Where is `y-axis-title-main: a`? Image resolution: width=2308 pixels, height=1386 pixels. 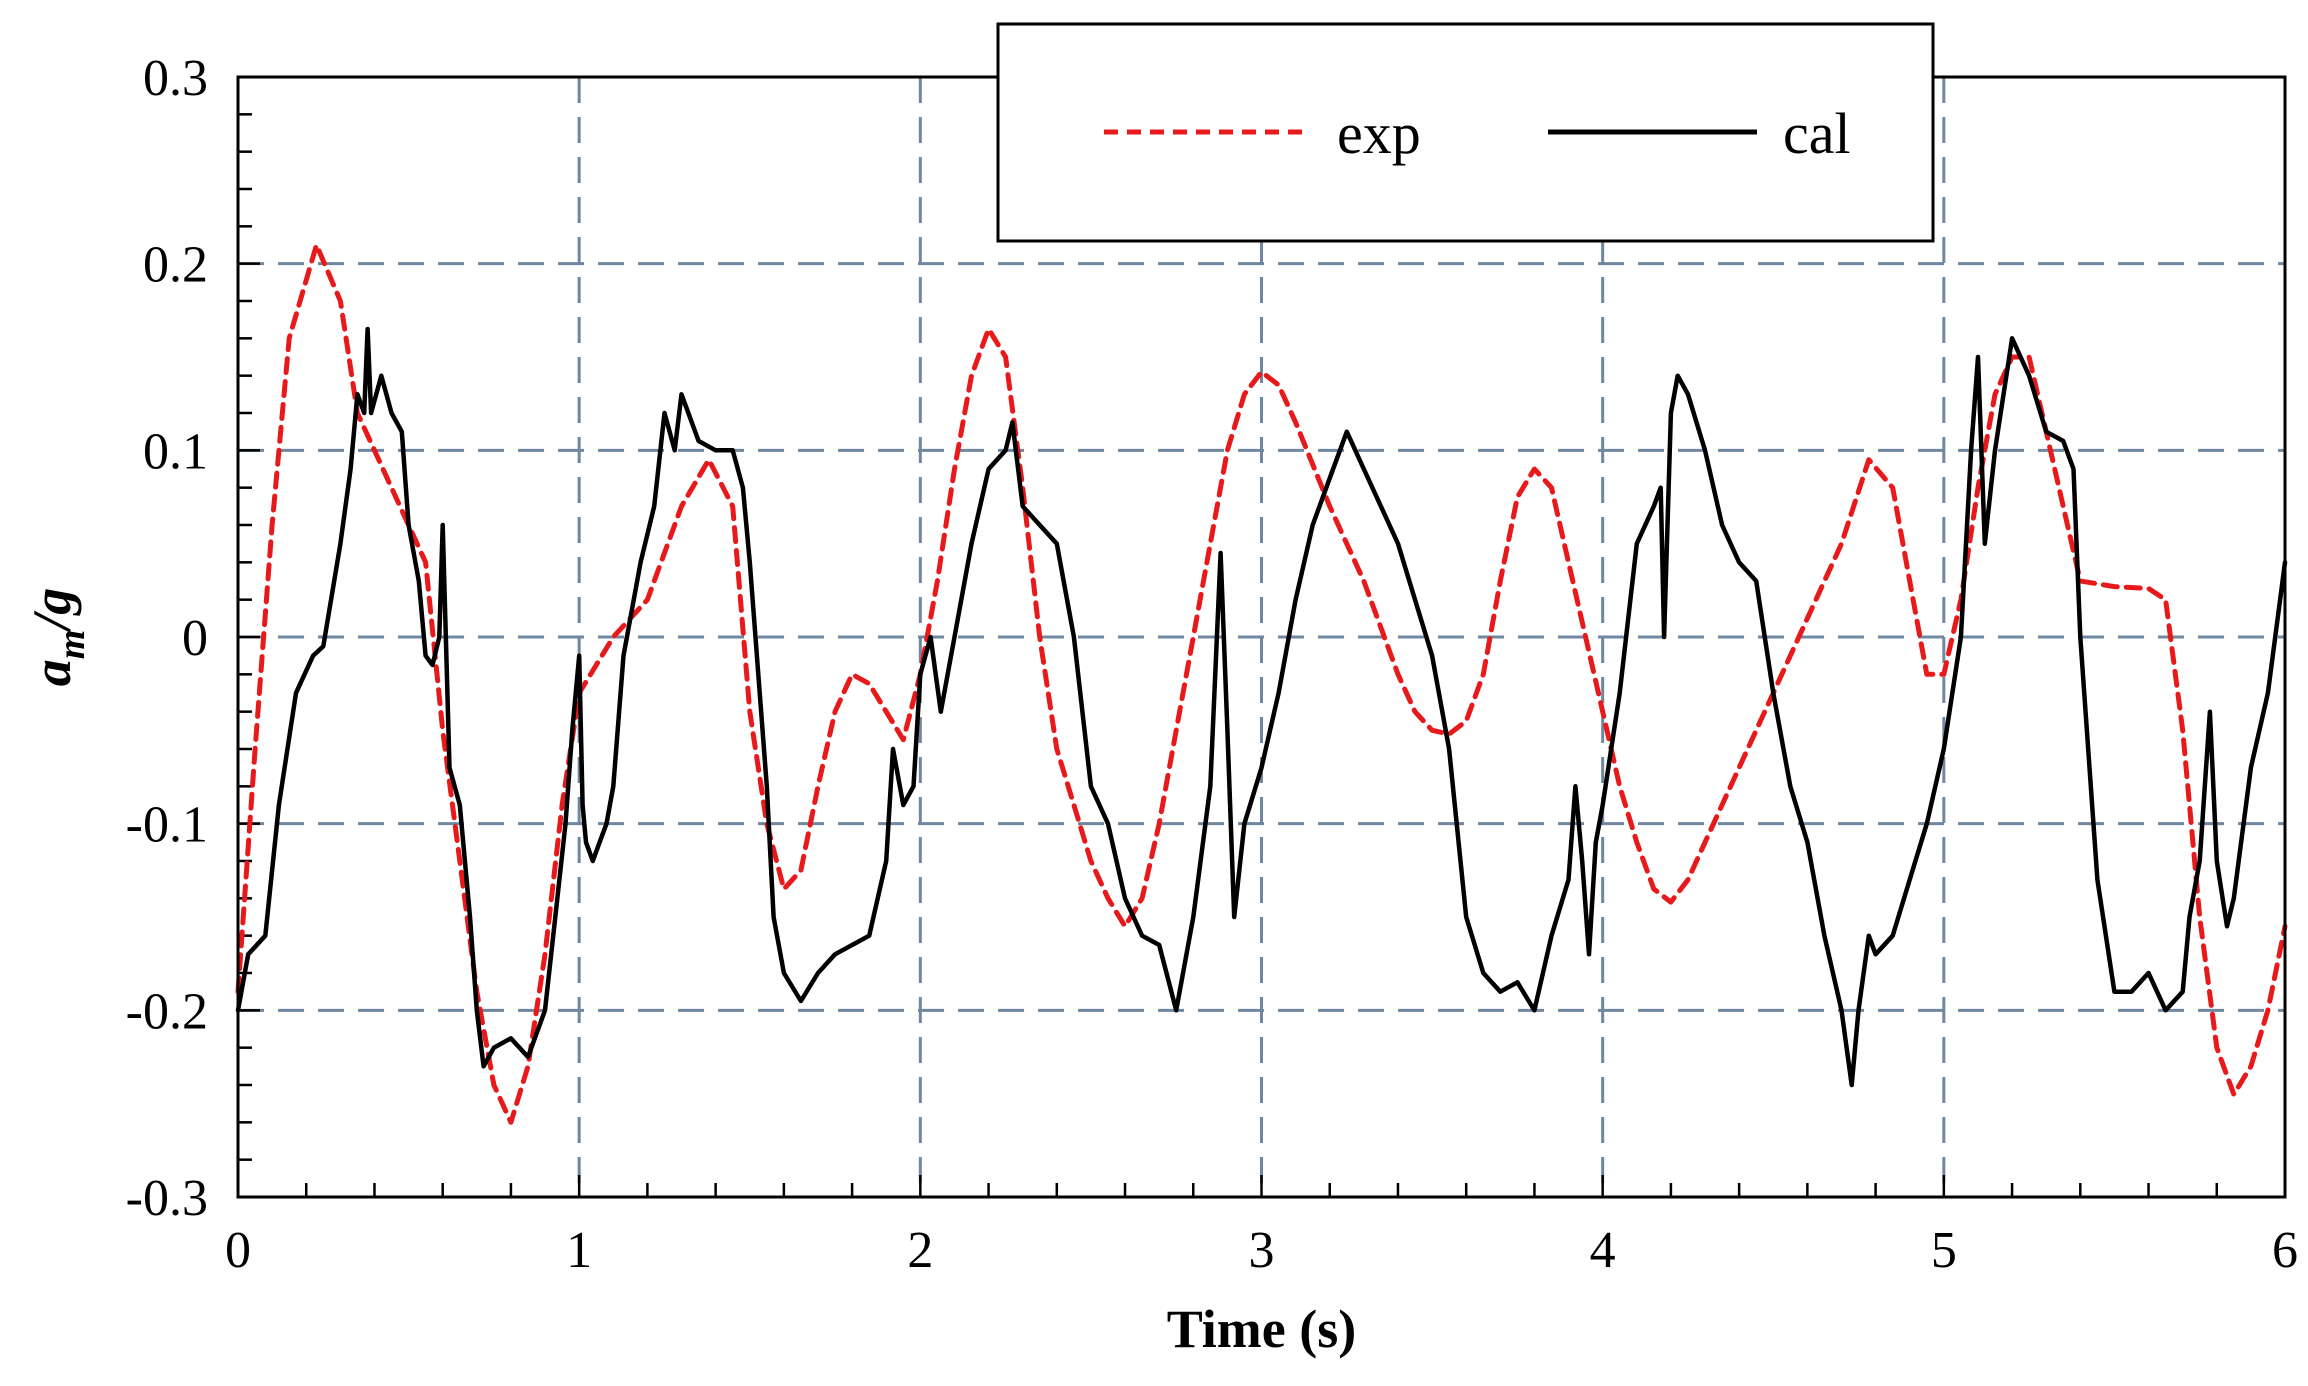
y-axis-title-main: a is located at coordinates (52, 672).